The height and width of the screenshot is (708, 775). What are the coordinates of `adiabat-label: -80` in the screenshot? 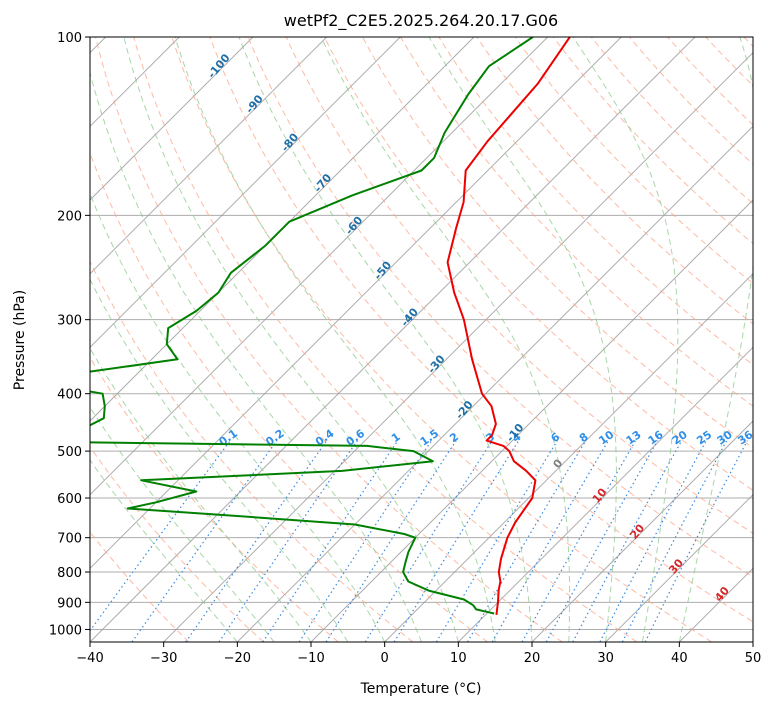 It's located at (290, 142).